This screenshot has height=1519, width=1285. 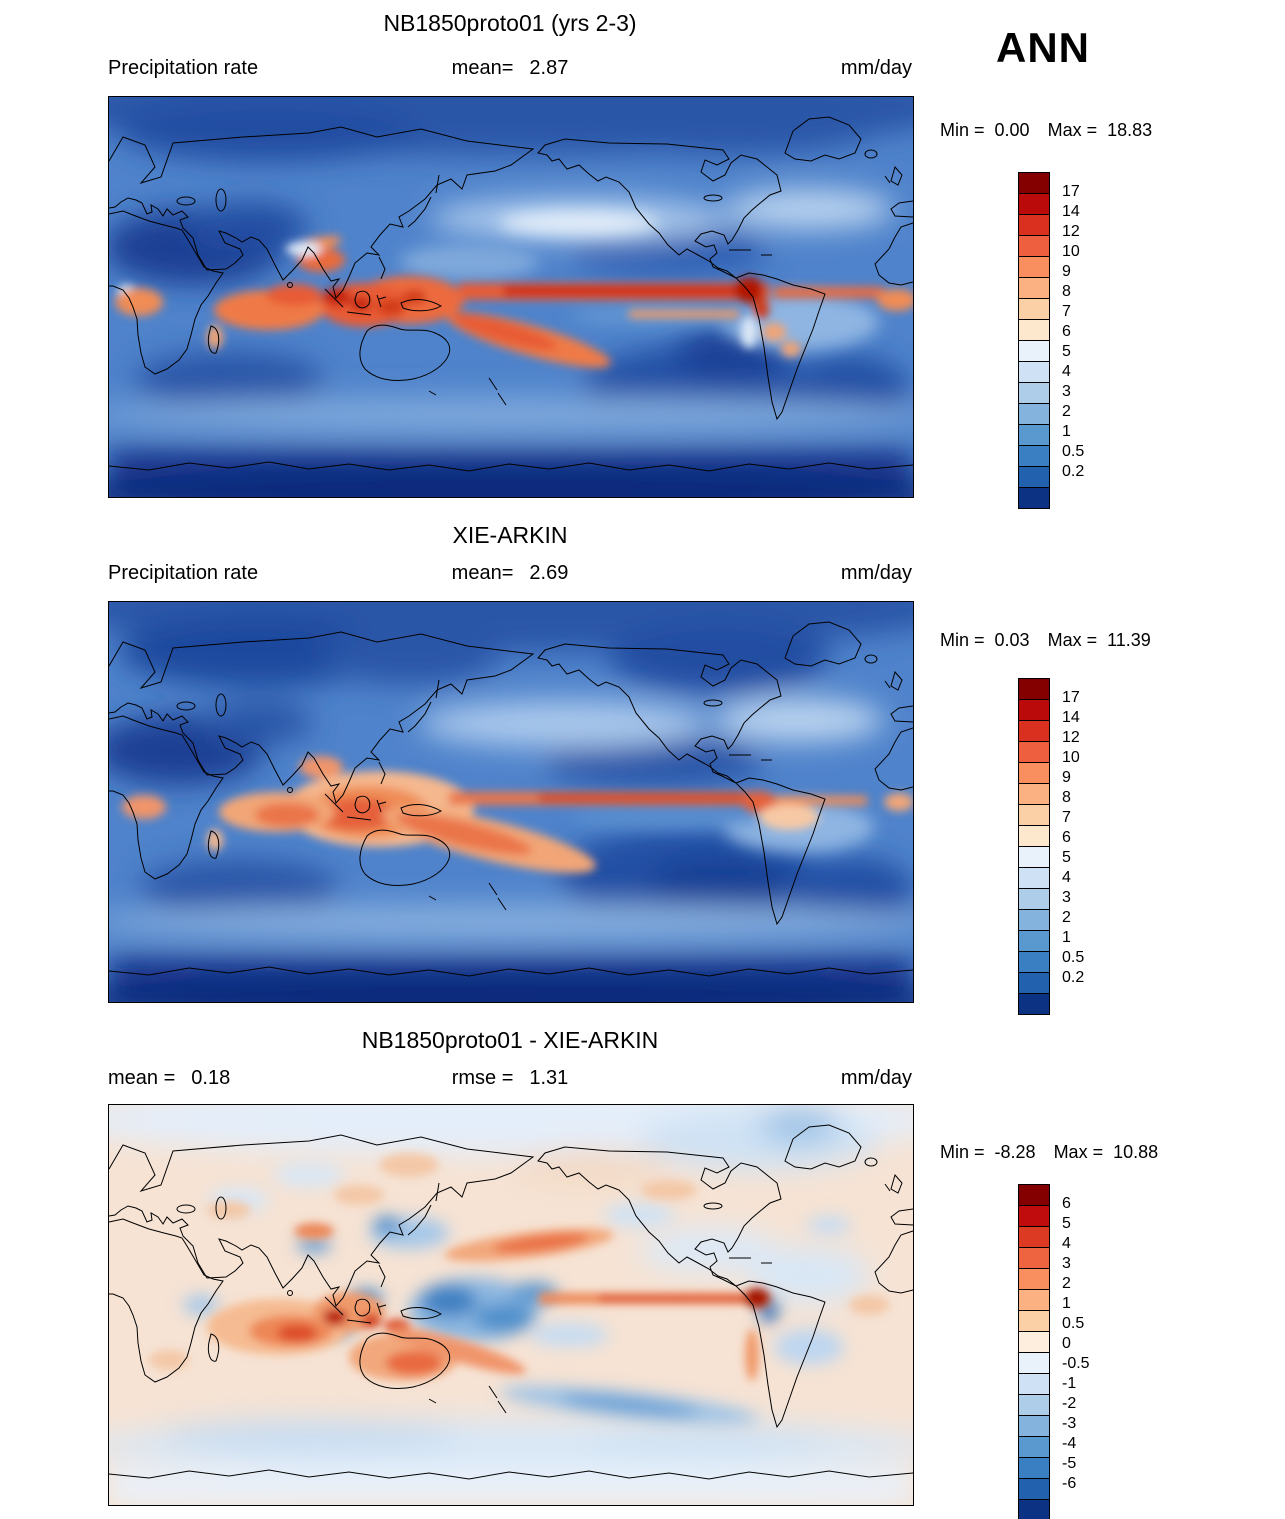 I want to click on mean-value: 0.18, so click(x=211, y=1078).